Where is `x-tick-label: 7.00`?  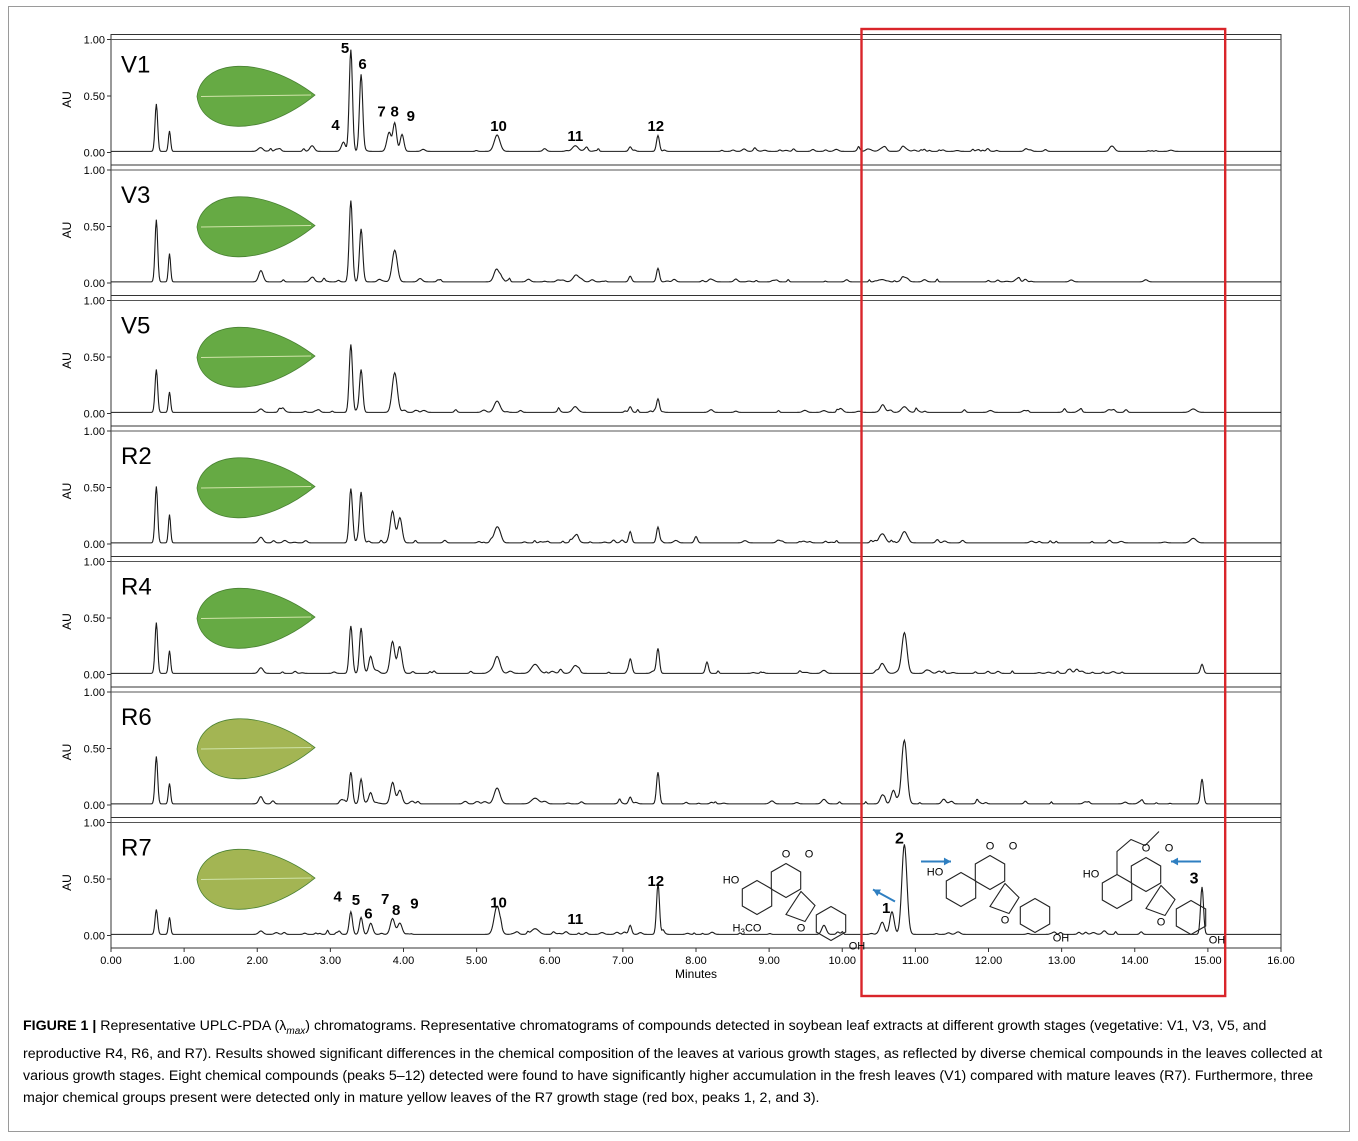 x-tick-label: 7.00 is located at coordinates (622, 961).